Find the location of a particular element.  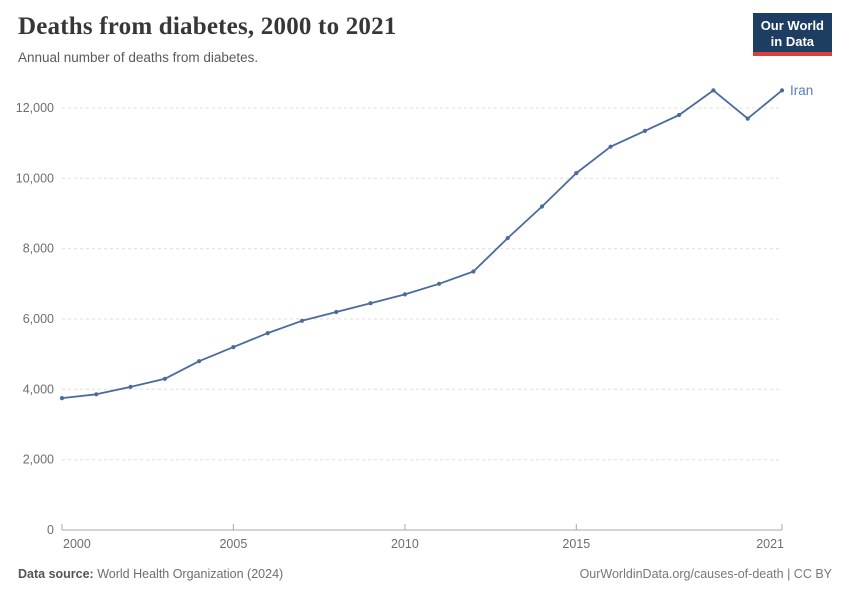

owid-logo: Our World in Data is located at coordinates (792, 34).